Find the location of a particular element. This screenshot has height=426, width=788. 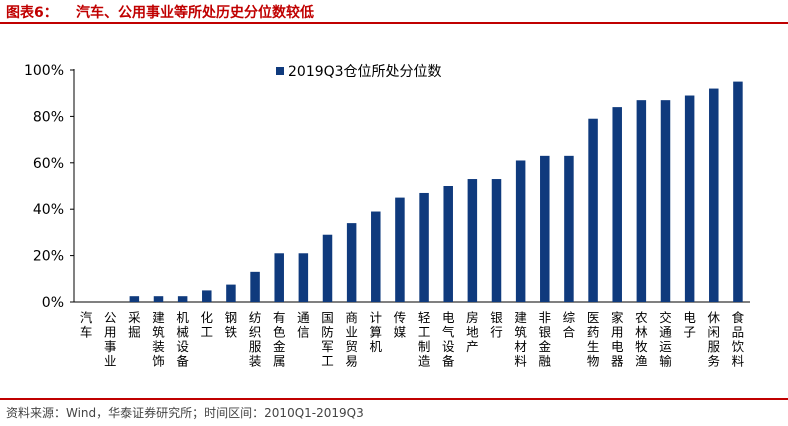

figure-header: 图表6： 汽车、公用事业等所处历史分位数较低 is located at coordinates (394, 11).